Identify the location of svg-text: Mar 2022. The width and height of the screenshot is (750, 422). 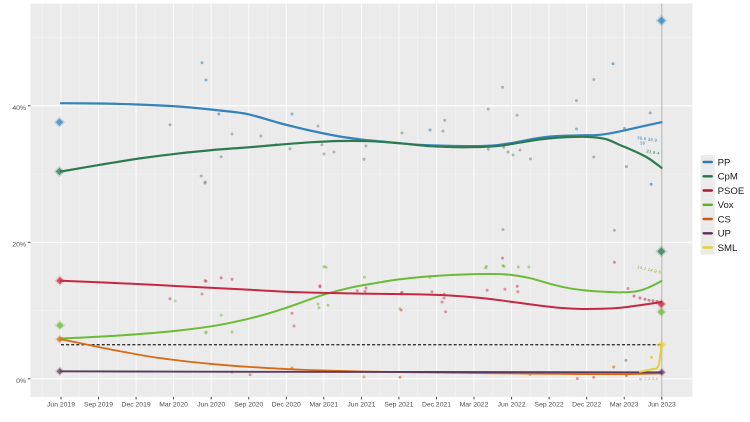
(474, 404).